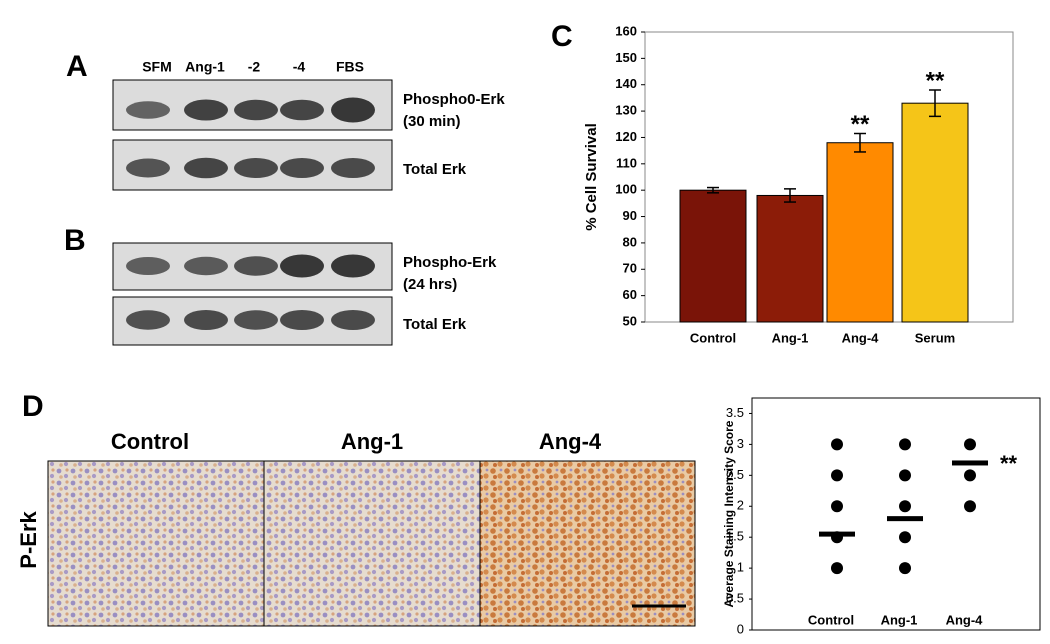  I want to click on row-label: P-Erk, so click(28, 540).